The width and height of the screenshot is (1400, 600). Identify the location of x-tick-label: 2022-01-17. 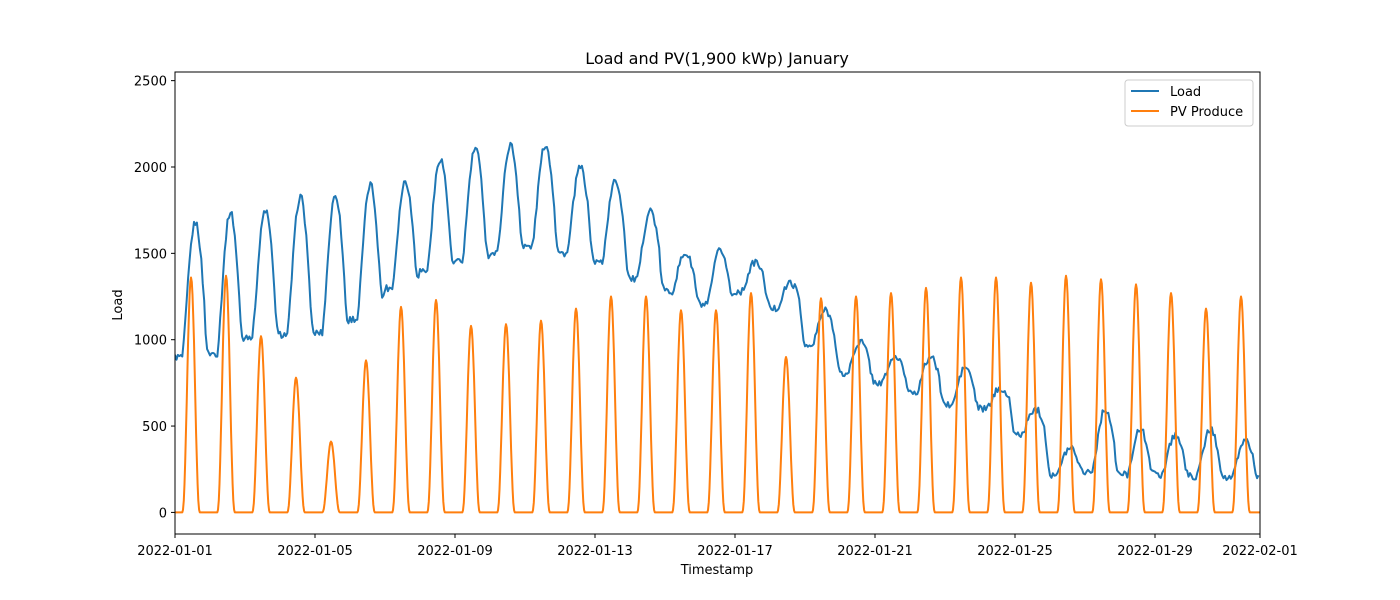
(735, 551).